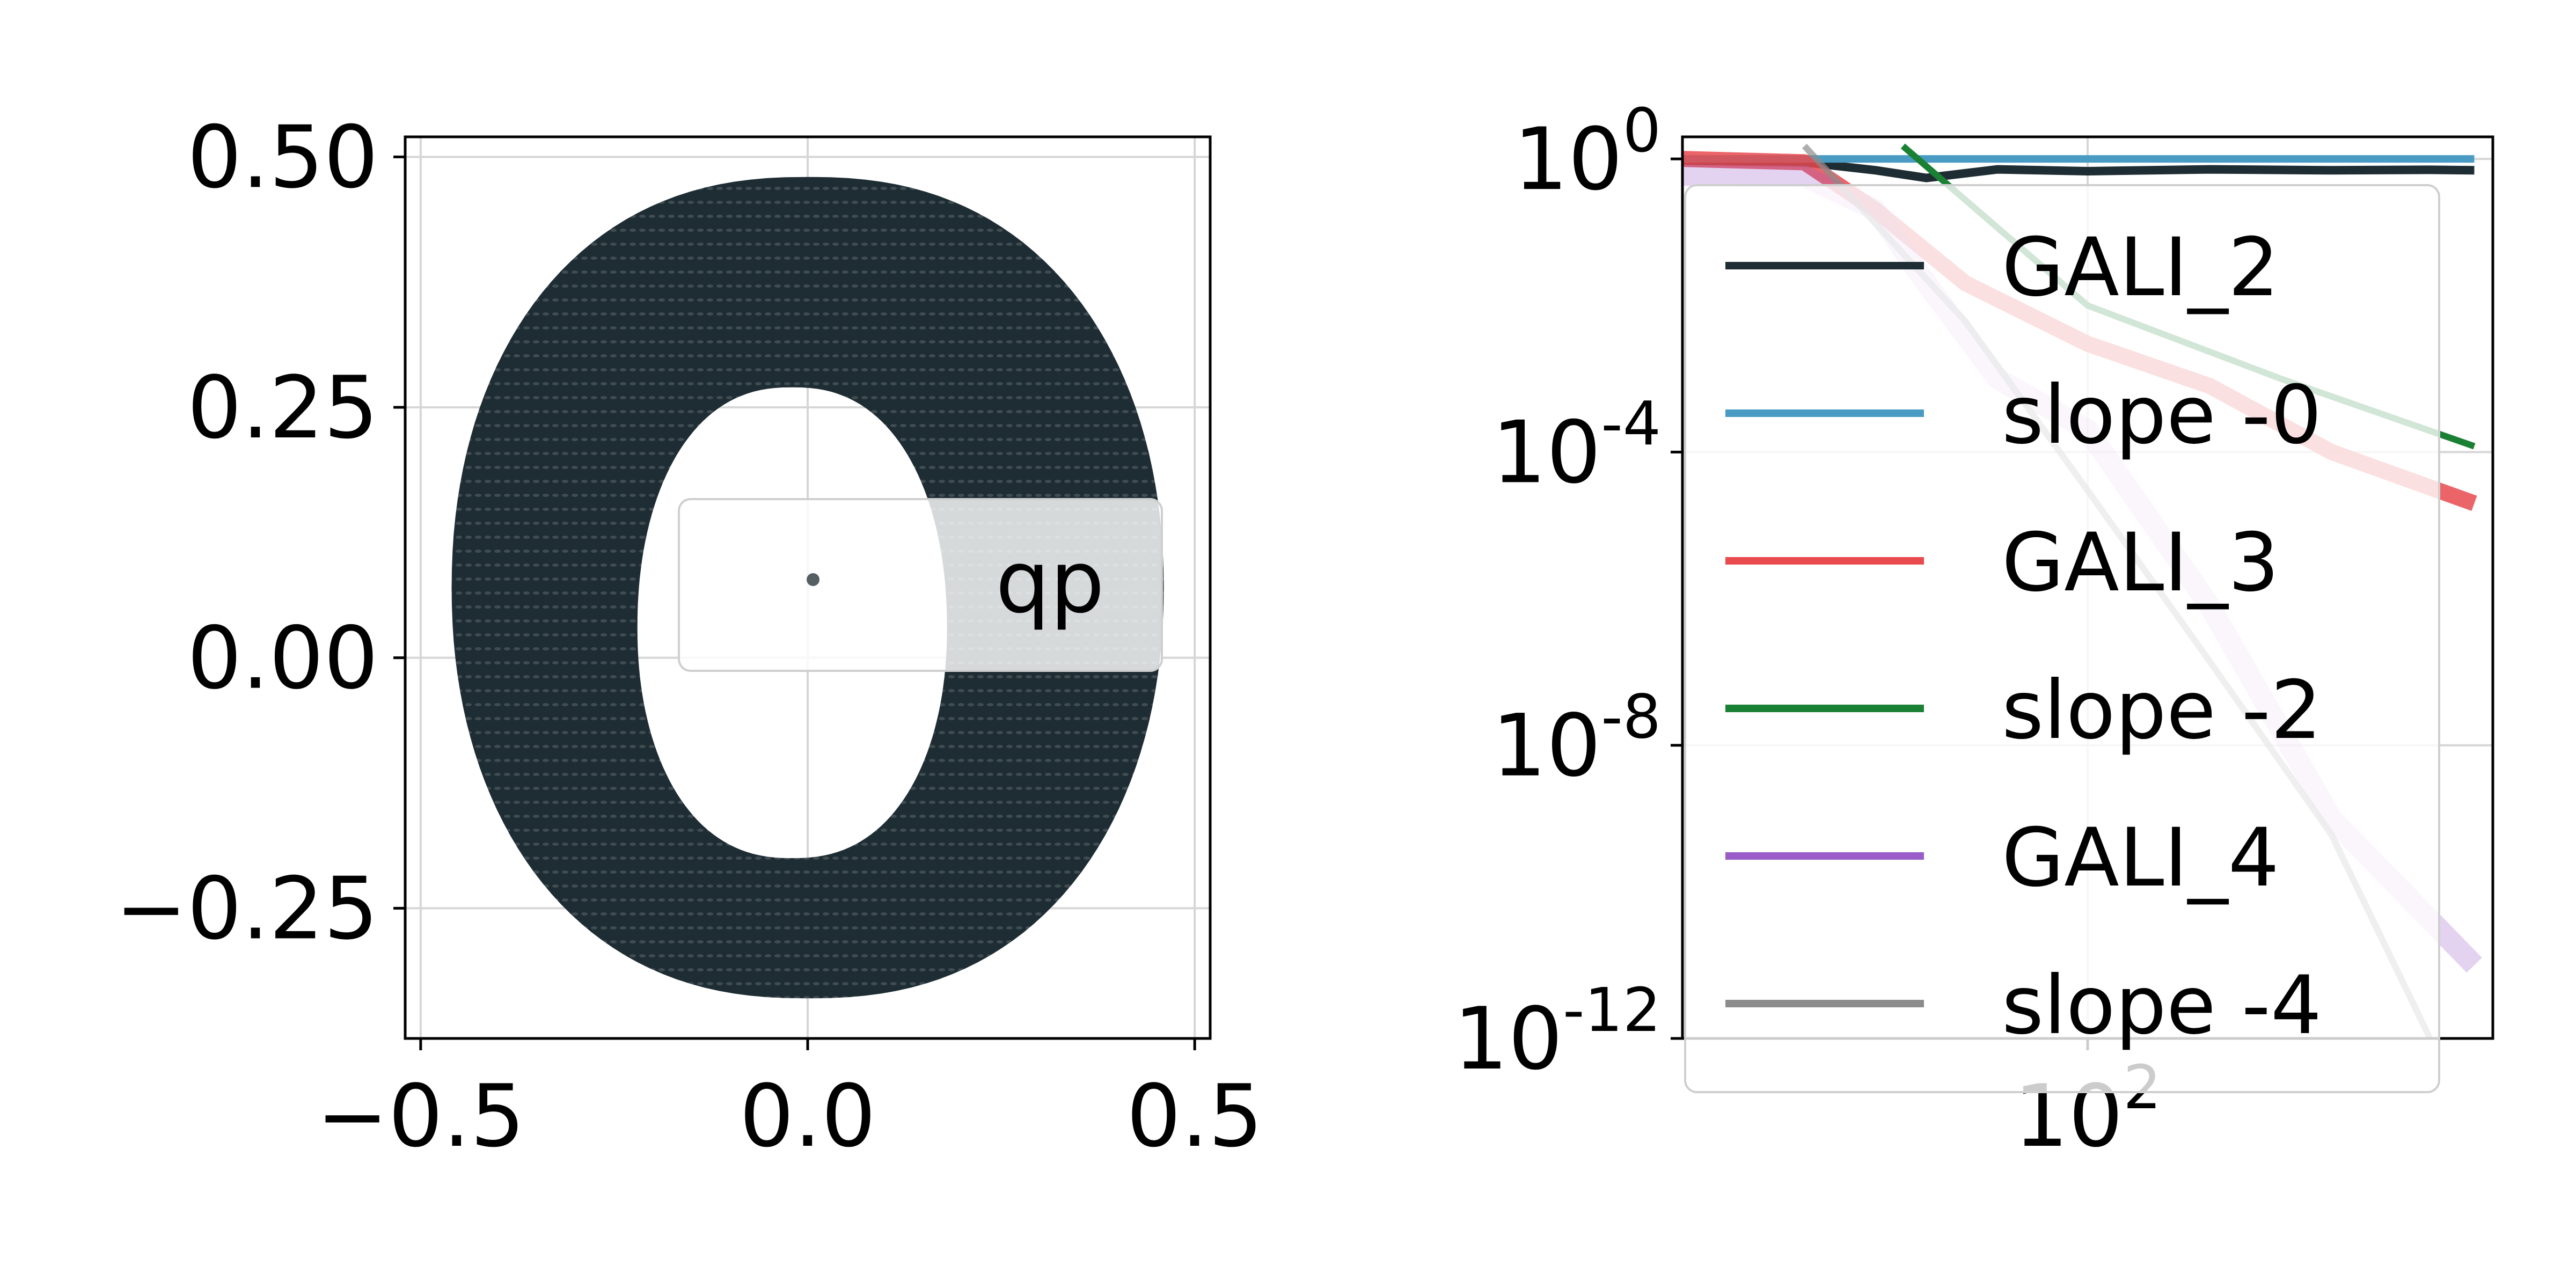 The width and height of the screenshot is (2576, 1288). What do you see at coordinates (1050, 582) in the screenshot?
I see `qp-legend-label: qp` at bounding box center [1050, 582].